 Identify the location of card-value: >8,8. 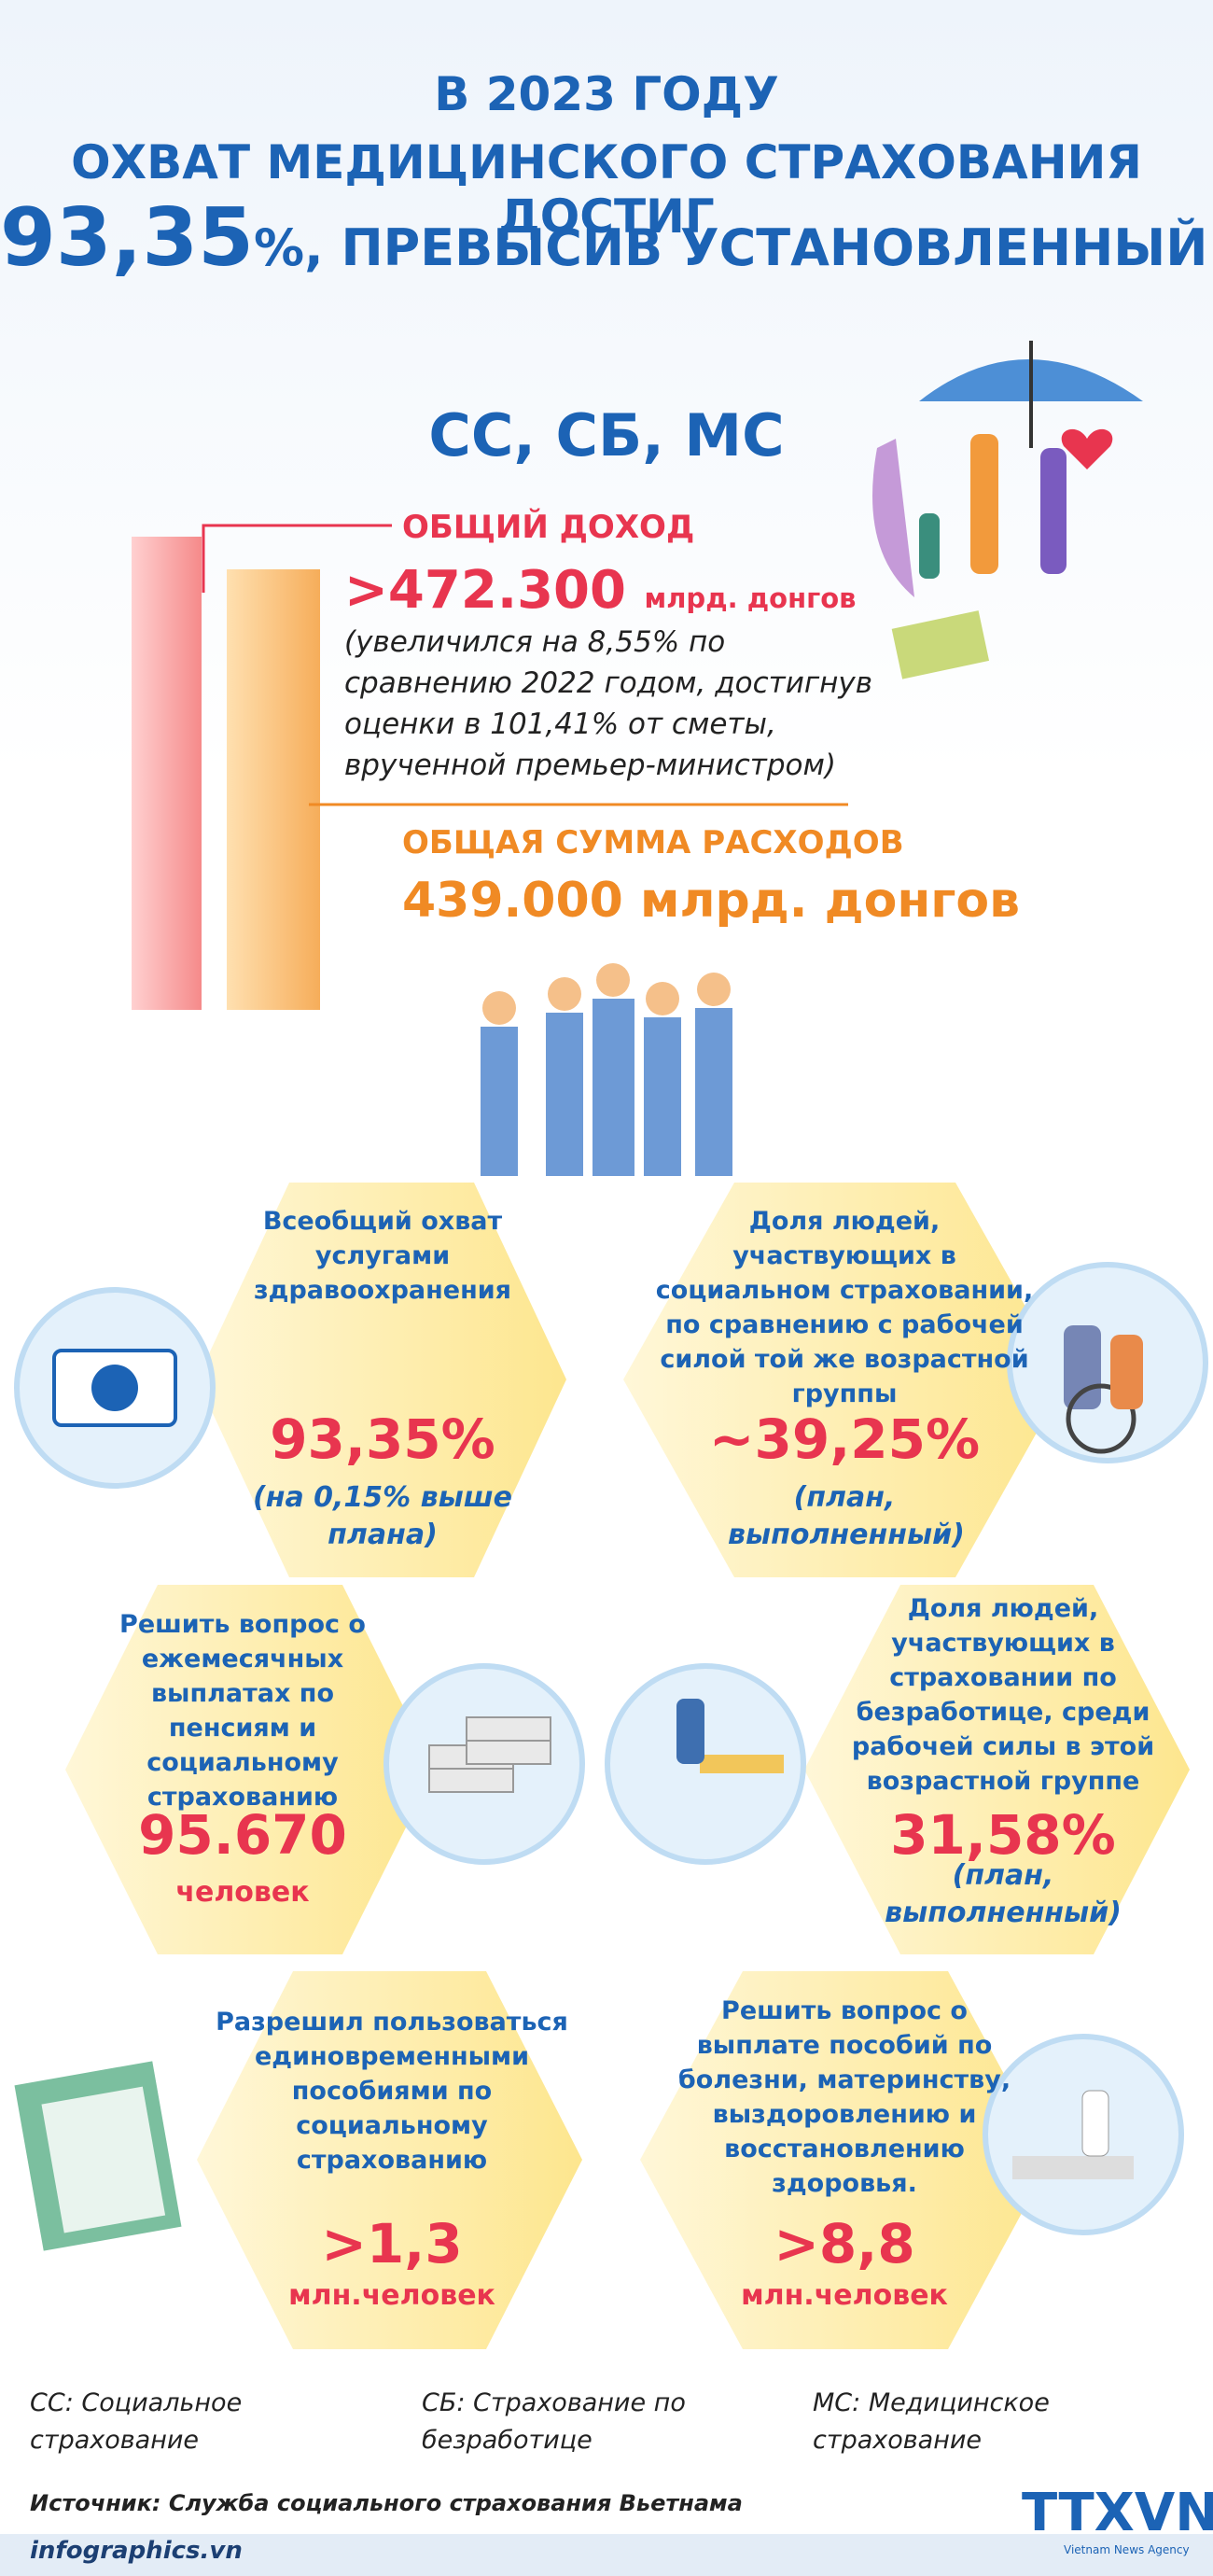
(844, 2243).